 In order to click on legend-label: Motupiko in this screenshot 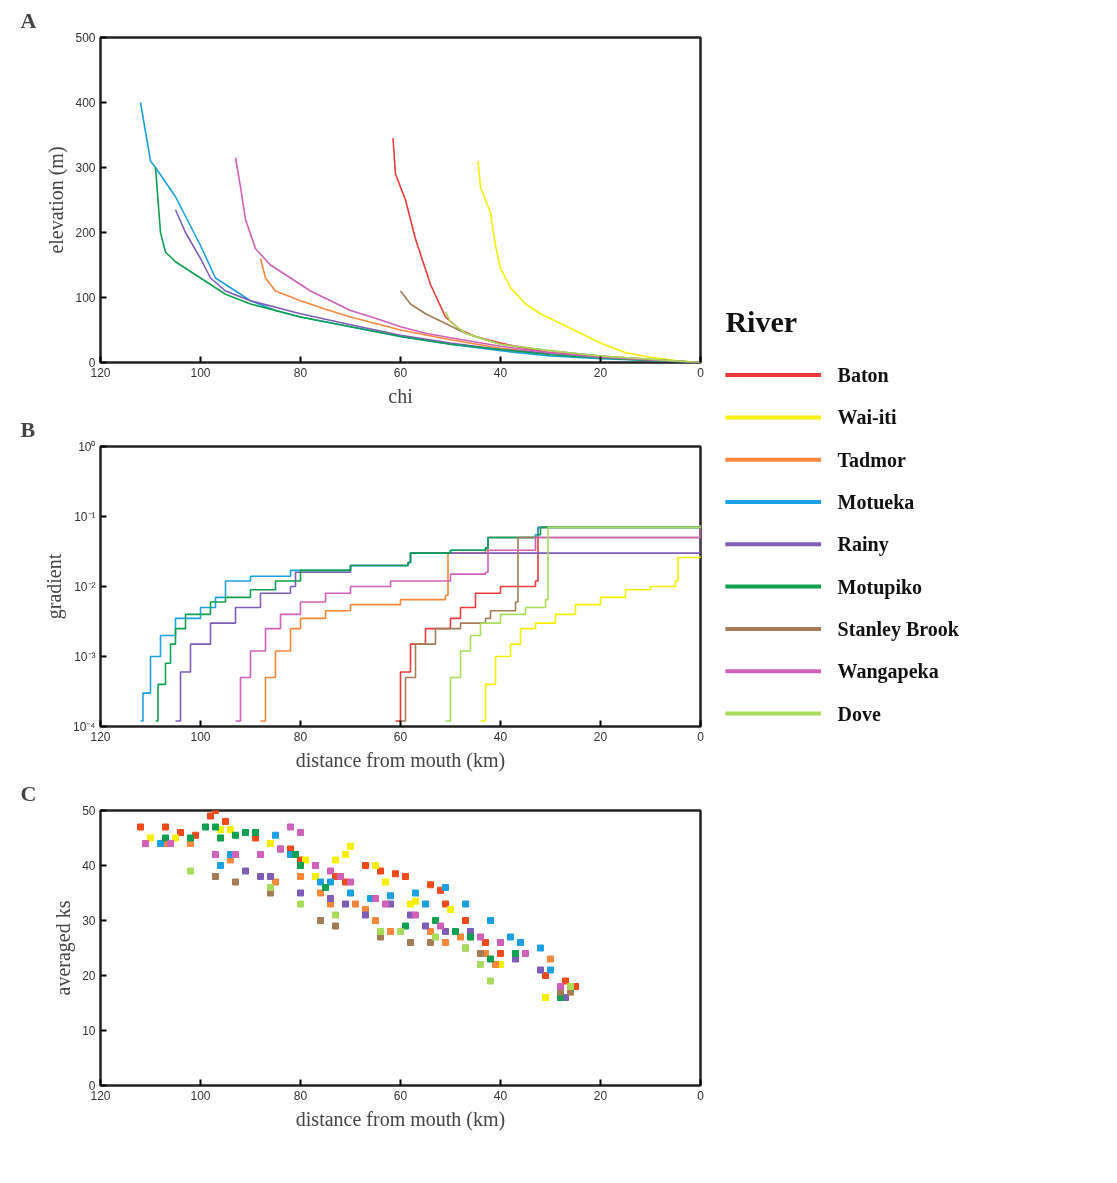, I will do `click(880, 587)`.